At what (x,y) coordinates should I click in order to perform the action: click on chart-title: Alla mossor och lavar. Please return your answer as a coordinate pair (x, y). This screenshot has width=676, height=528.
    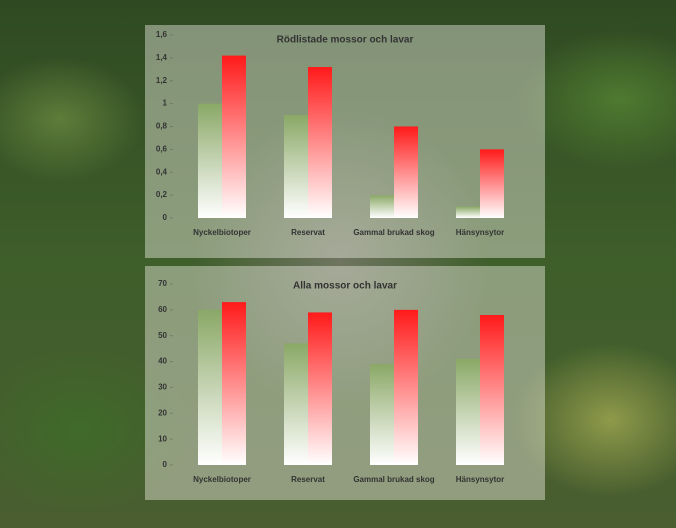
    Looking at the image, I should click on (345, 286).